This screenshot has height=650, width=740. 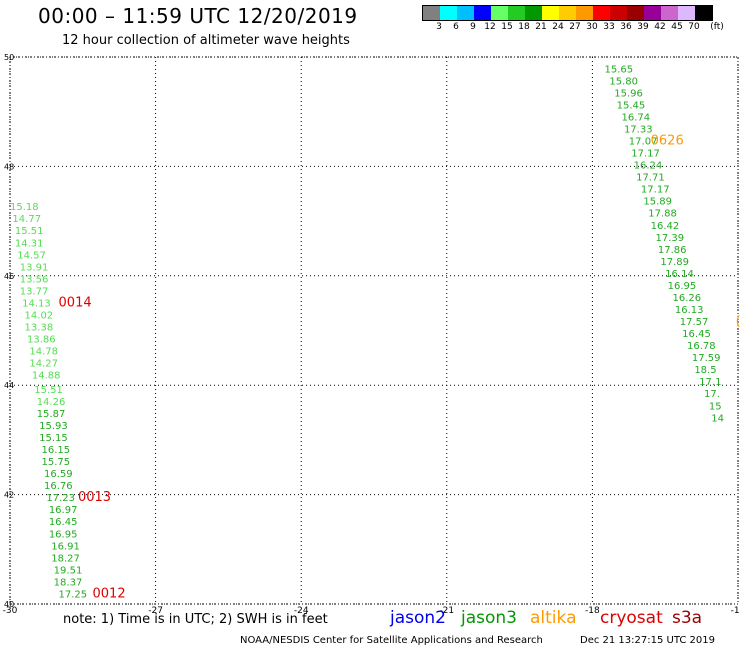 What do you see at coordinates (198, 16) in the screenshot?
I see `map-title: 00:00 – 11:59 UTC 12/20/2019` at bounding box center [198, 16].